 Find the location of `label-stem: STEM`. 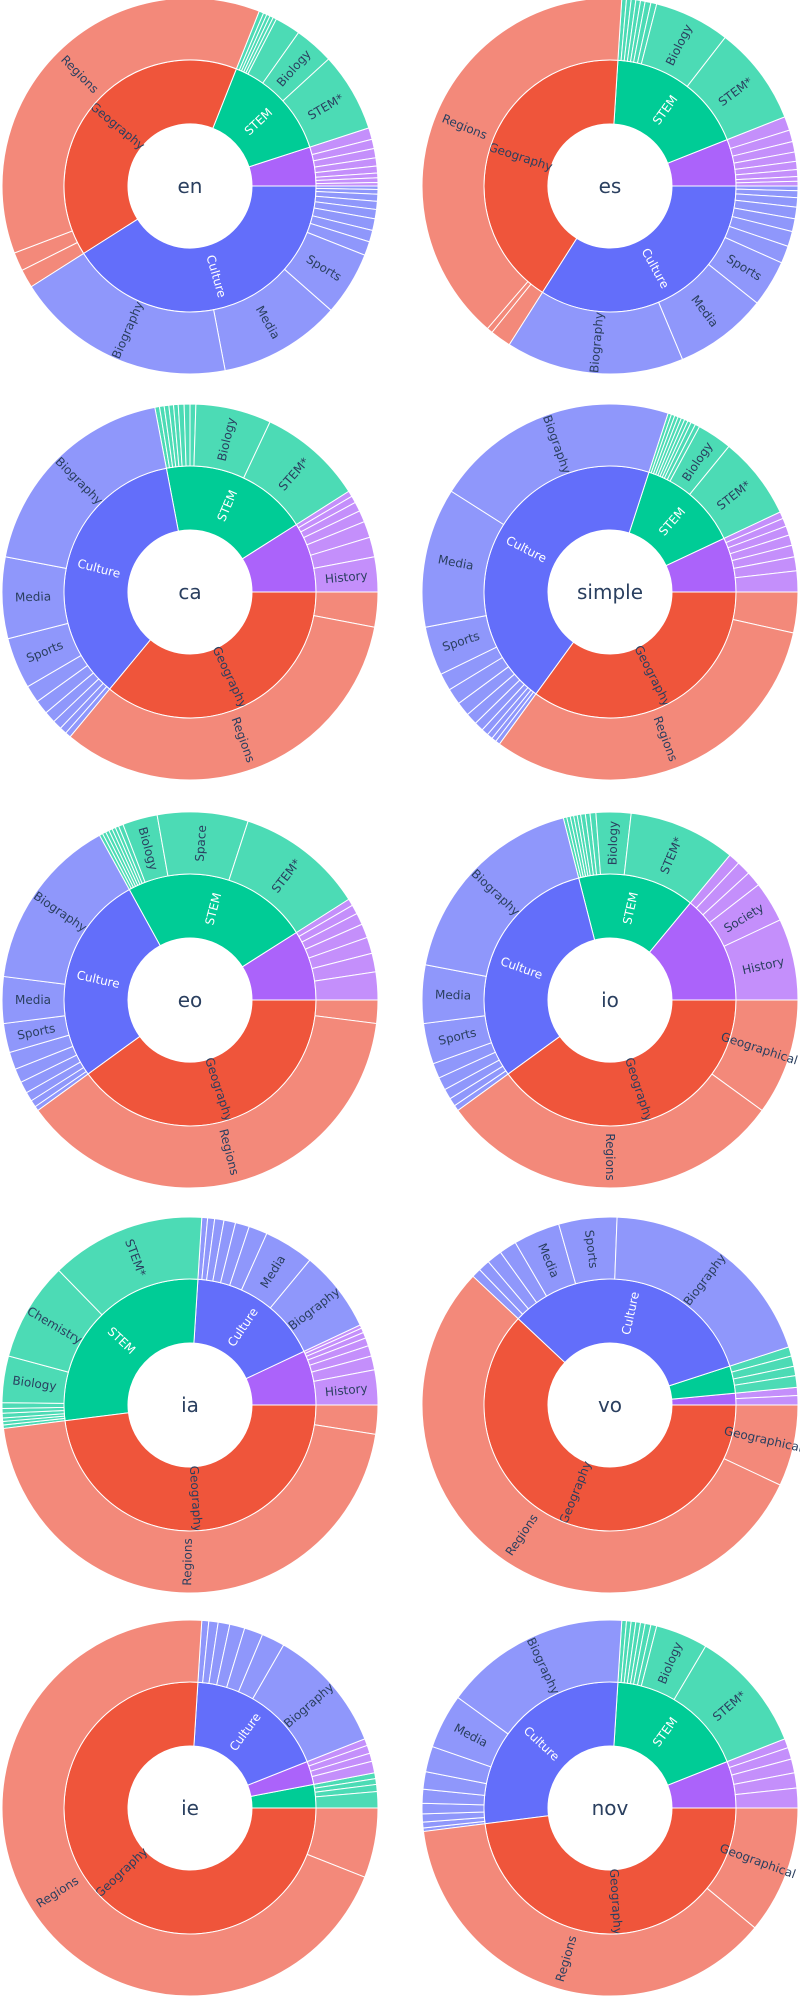

label-stem: STEM is located at coordinates (630, 908).